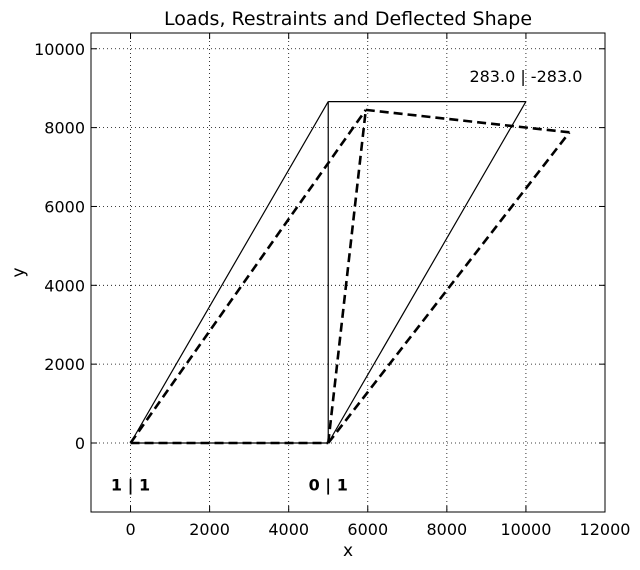 Image resolution: width=640 pixels, height=570 pixels. What do you see at coordinates (209, 529) in the screenshot?
I see `x-tick-label: 2000` at bounding box center [209, 529].